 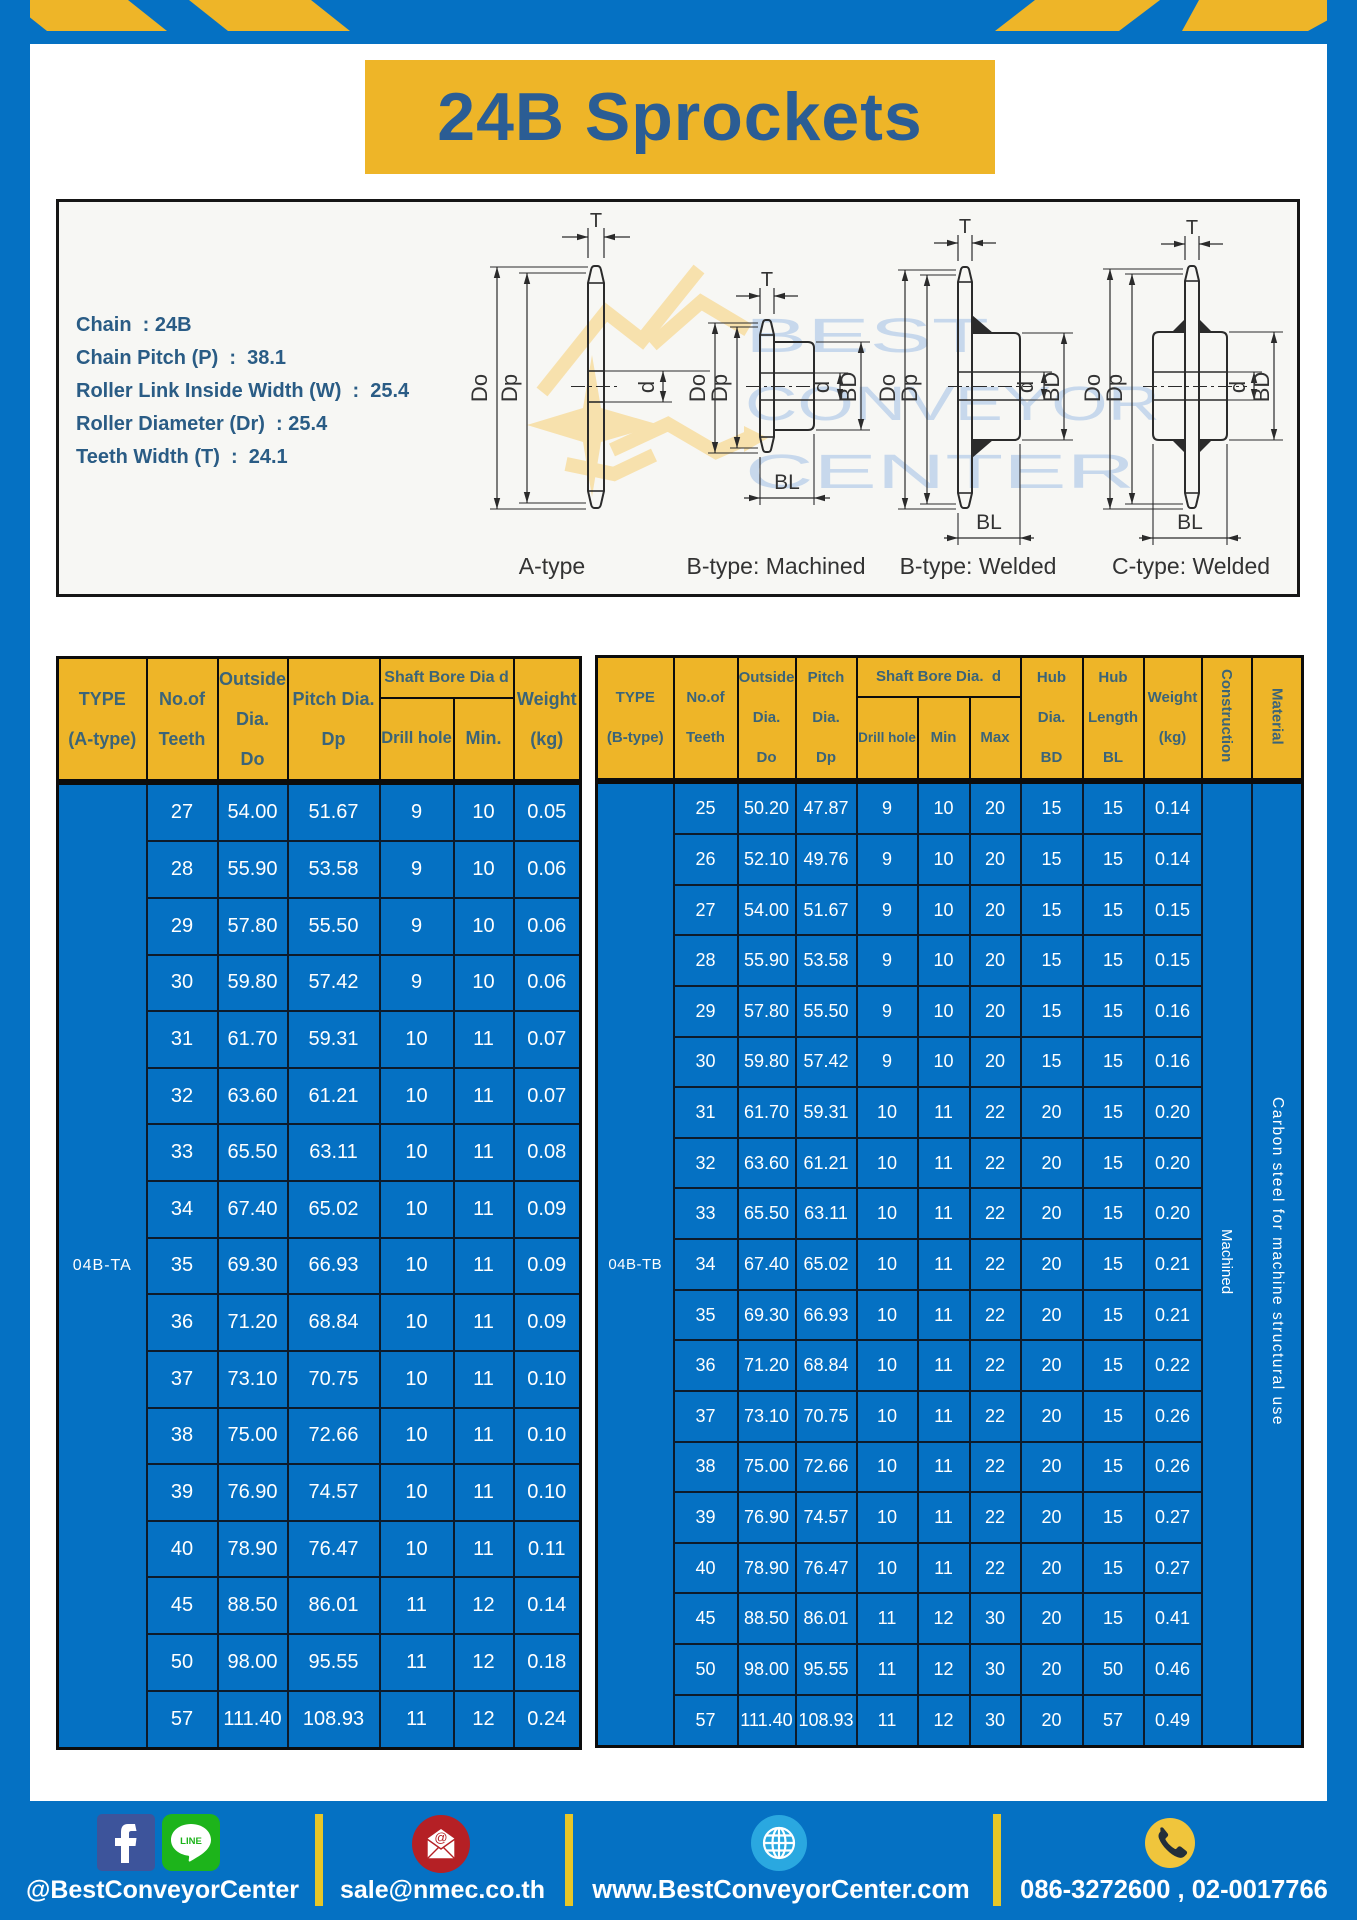 I want to click on svg-text: B-type: Welded, so click(x=978, y=566).